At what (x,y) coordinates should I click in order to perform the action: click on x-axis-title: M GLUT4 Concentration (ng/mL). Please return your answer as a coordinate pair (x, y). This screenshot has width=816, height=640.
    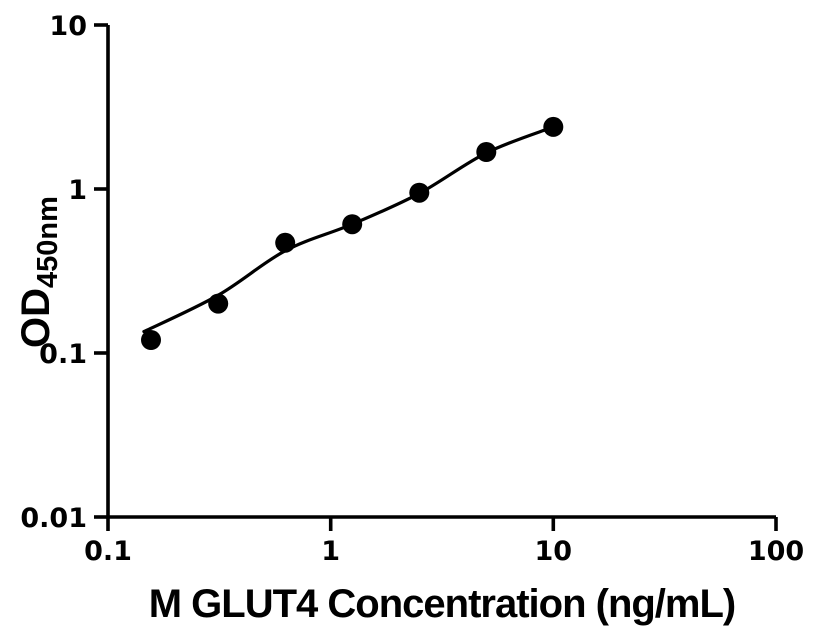
    Looking at the image, I should click on (442, 604).